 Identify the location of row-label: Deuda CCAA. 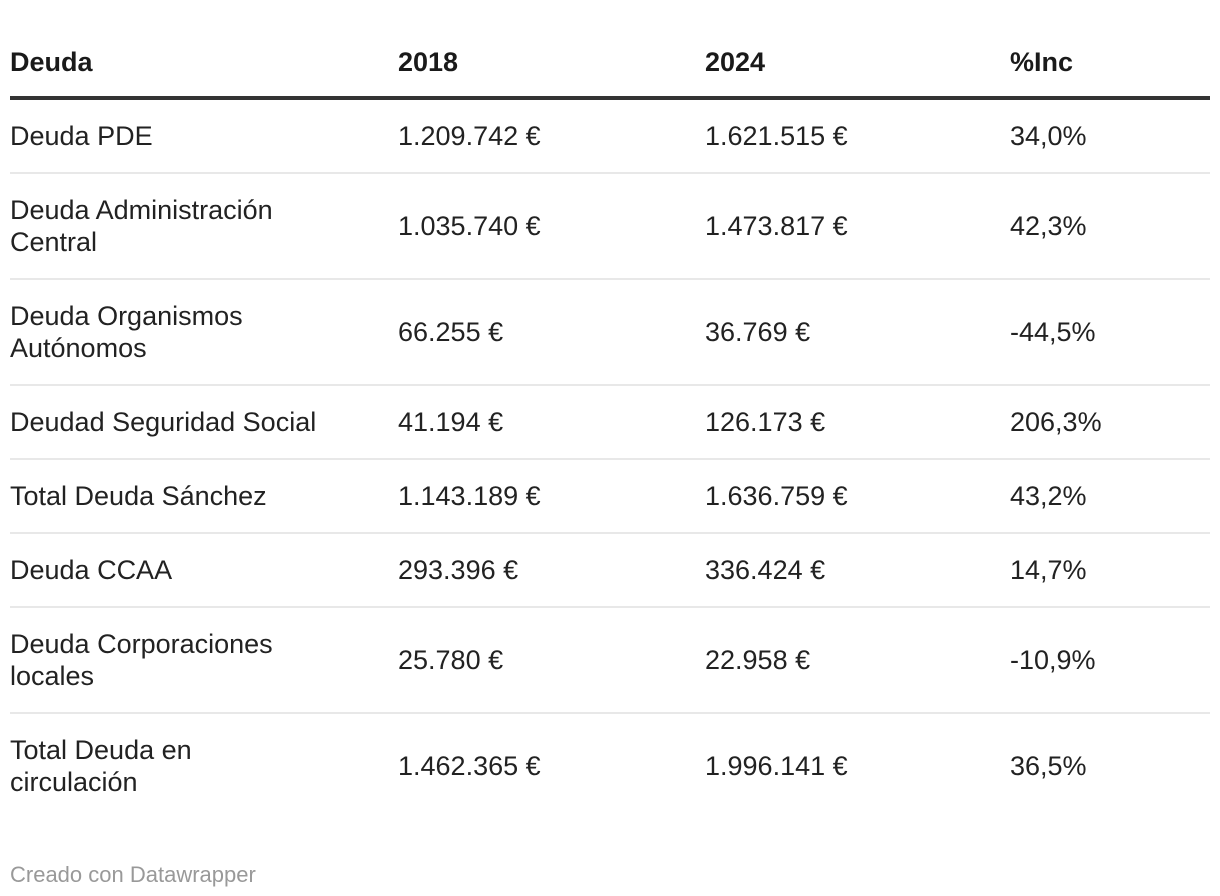
(204, 570).